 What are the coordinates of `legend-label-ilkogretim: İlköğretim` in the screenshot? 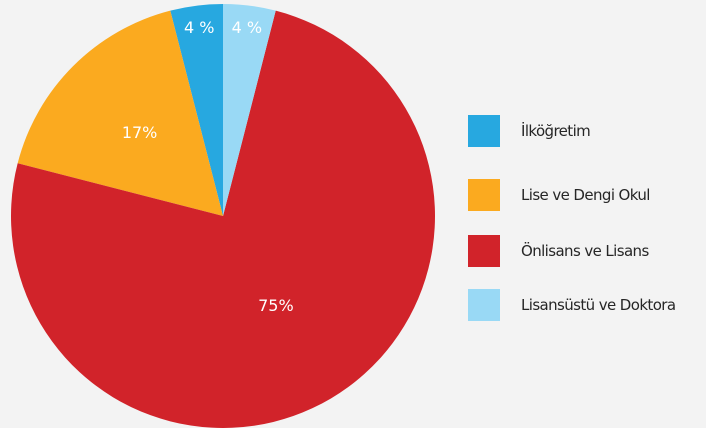 It's located at (556, 131).